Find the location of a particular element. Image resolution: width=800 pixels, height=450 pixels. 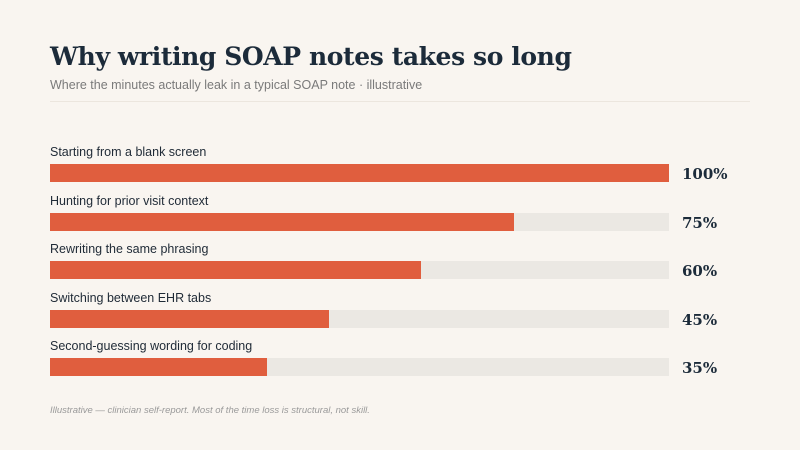

bar-row: Second-guessing wording for coding 35% is located at coordinates (400, 359).